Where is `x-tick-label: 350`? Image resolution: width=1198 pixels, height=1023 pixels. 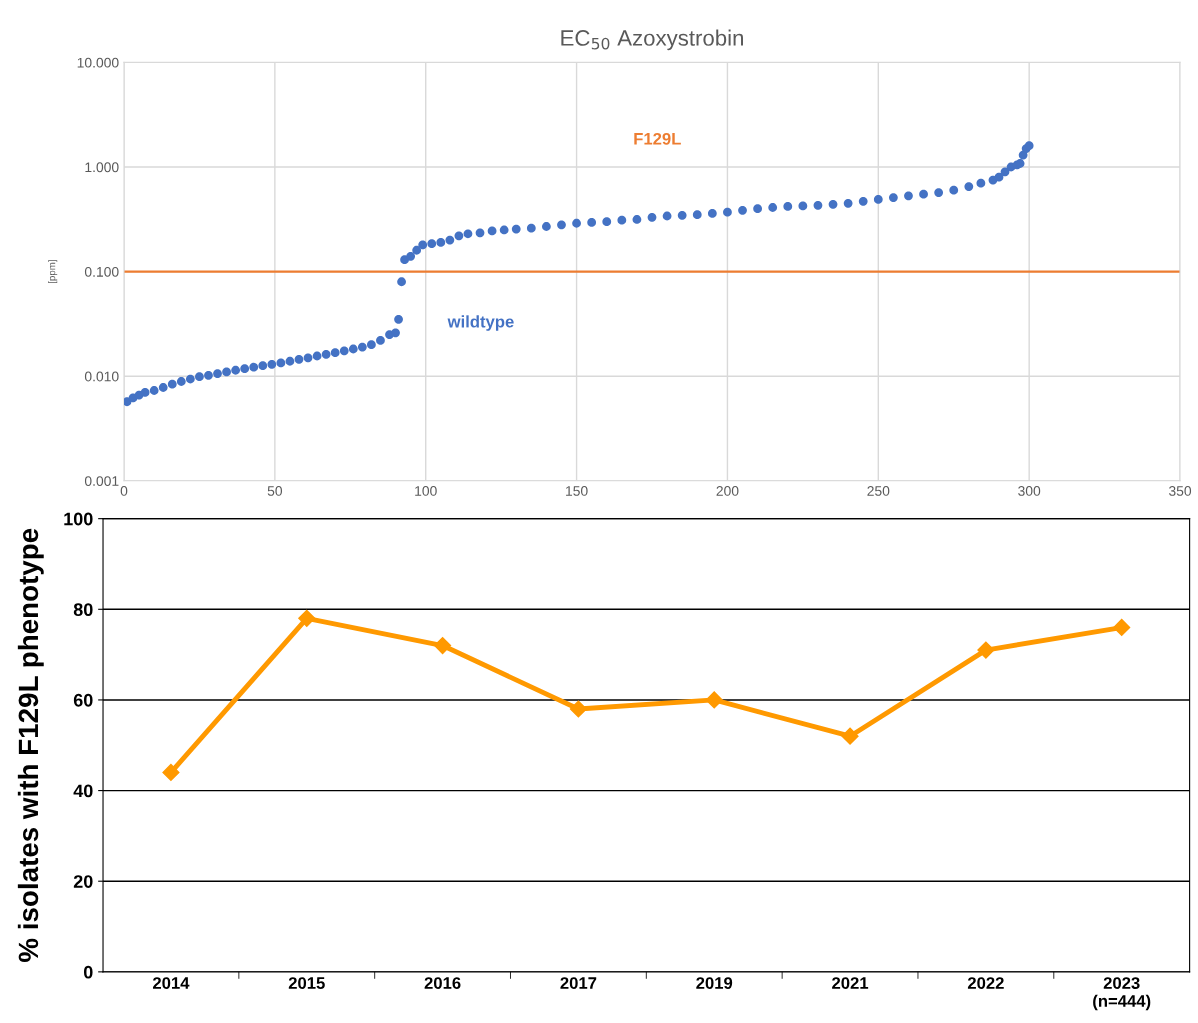 x-tick-label: 350 is located at coordinates (1180, 491).